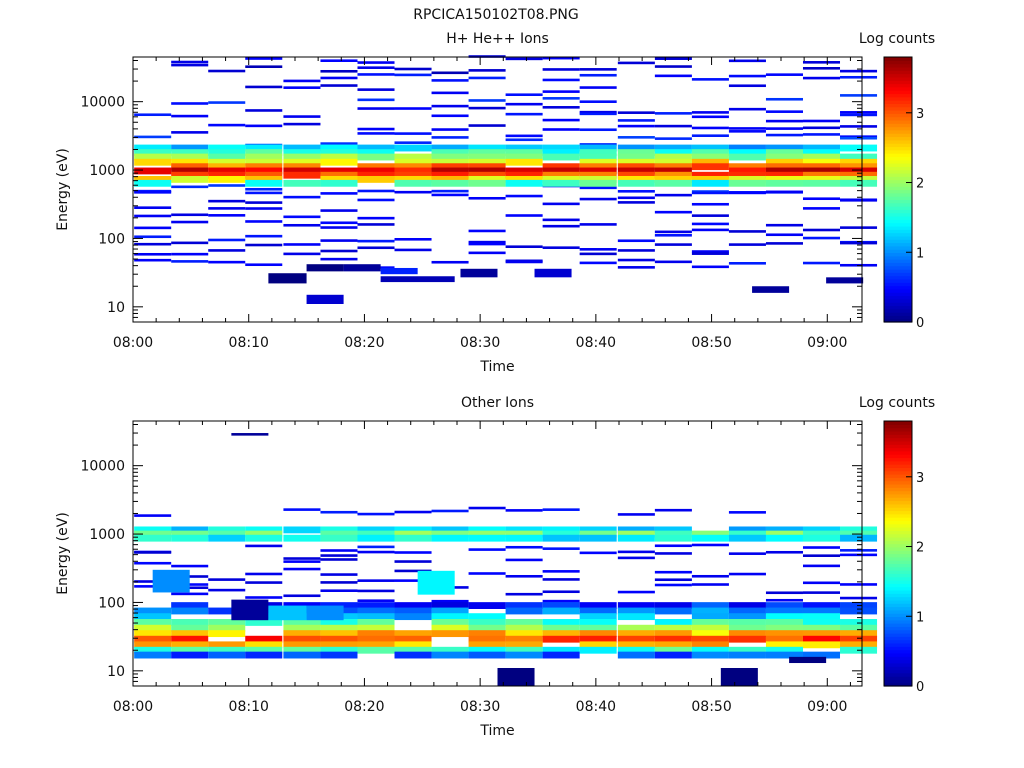 This screenshot has width=1024, height=768. Describe the element at coordinates (496, 731) in the screenshot. I see `x-axis-label: Time` at that location.